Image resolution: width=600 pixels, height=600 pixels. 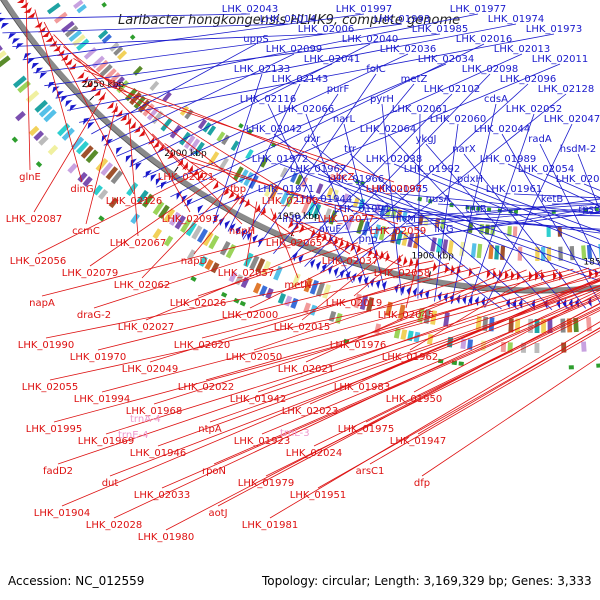 I want to click on gene-label: LHK_02133, so click(x=262, y=69).